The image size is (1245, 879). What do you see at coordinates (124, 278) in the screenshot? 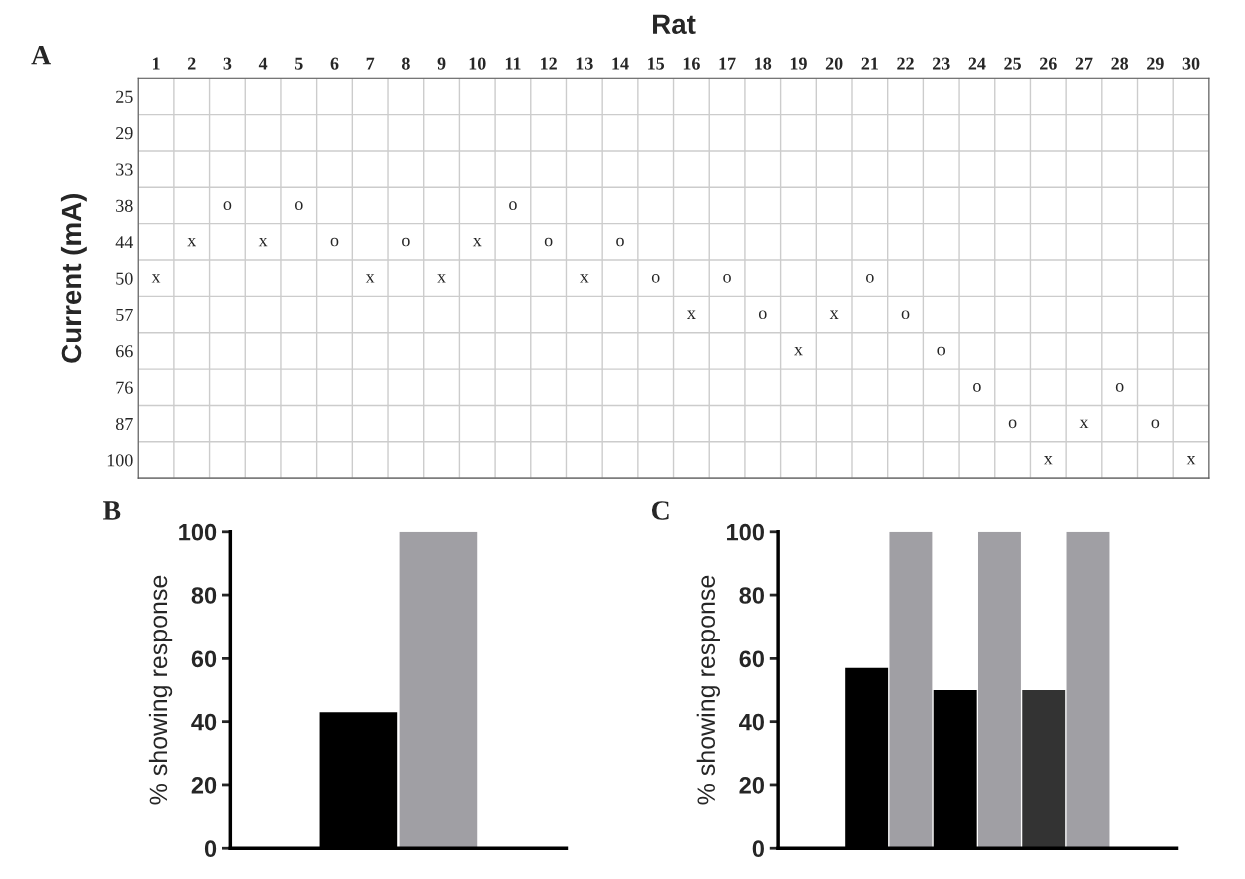
I see `y-tick-label: 50` at bounding box center [124, 278].